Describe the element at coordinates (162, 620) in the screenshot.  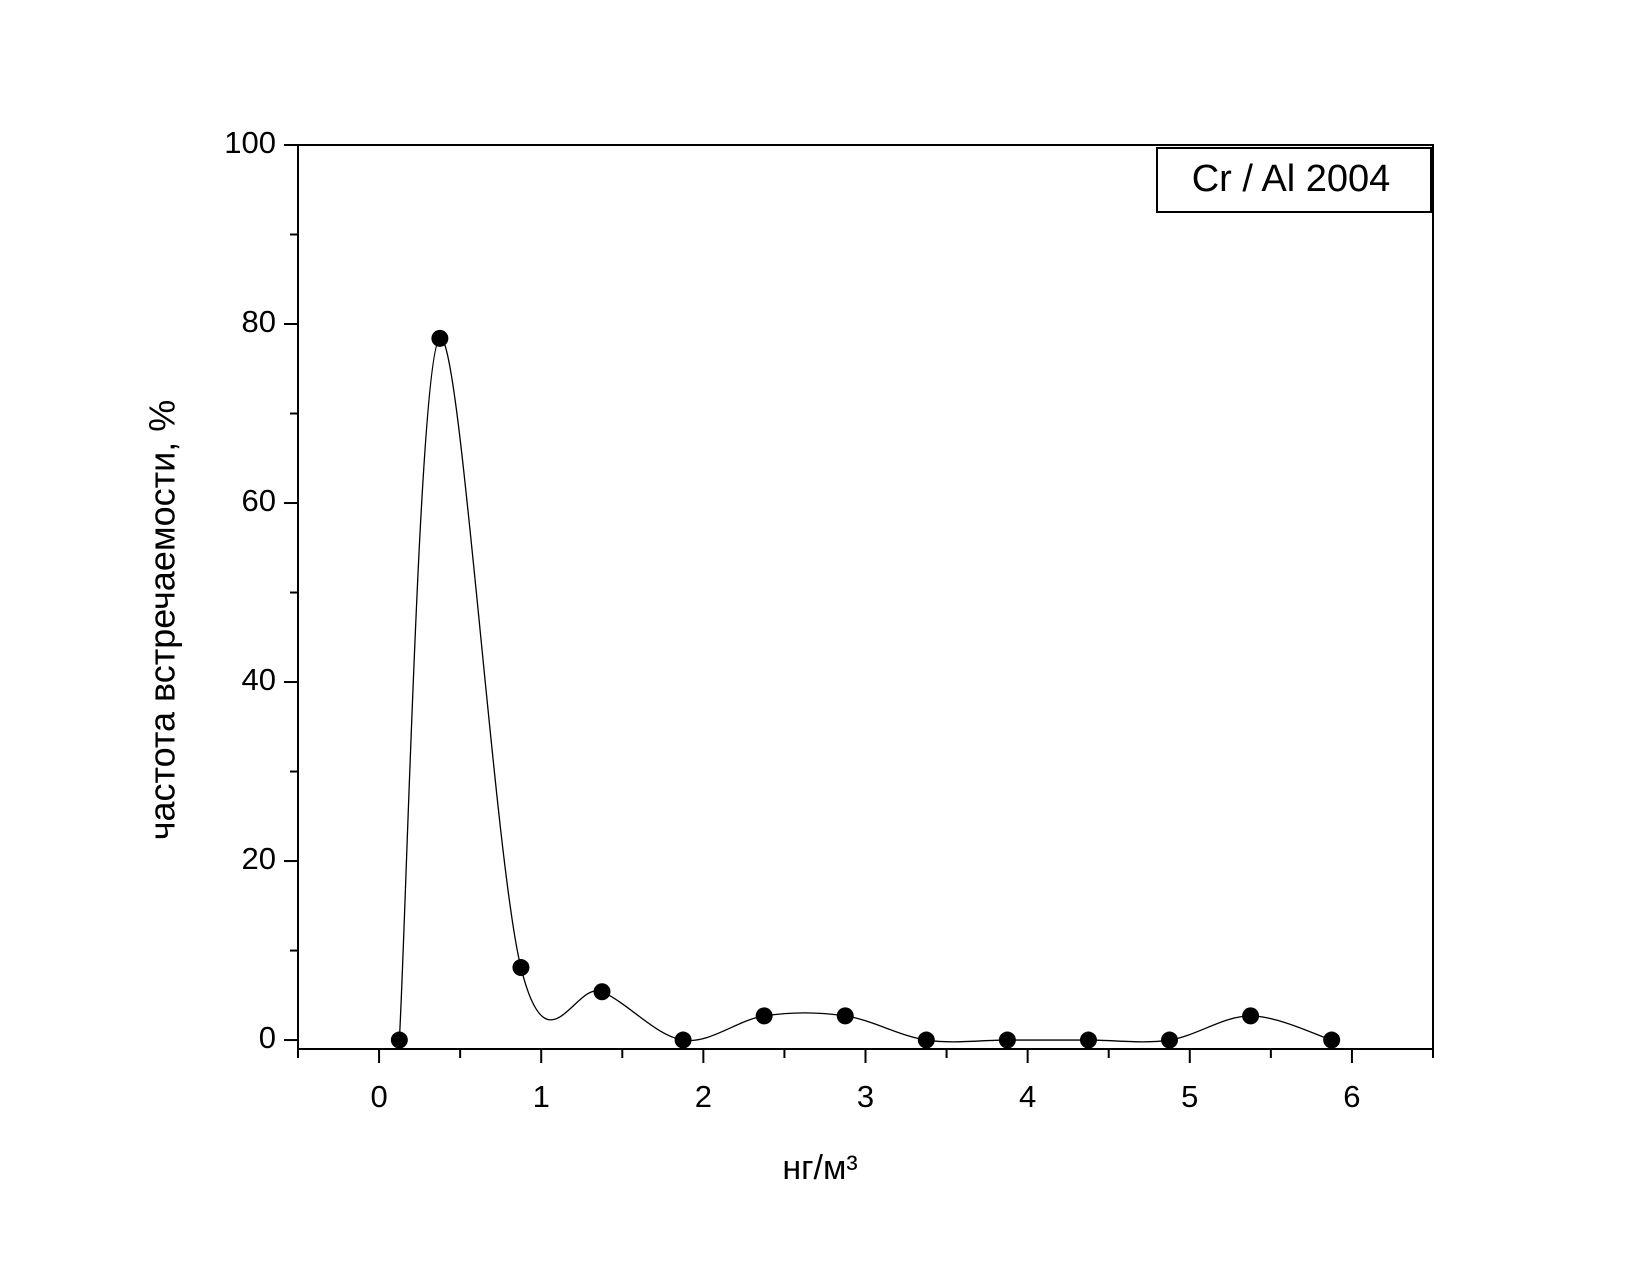
I see `y-axis-label: частота встречаемости, %` at that location.